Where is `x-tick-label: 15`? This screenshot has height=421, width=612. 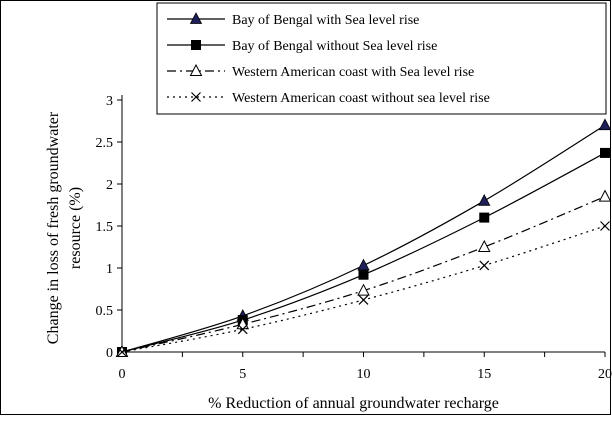 x-tick-label: 15 is located at coordinates (484, 374).